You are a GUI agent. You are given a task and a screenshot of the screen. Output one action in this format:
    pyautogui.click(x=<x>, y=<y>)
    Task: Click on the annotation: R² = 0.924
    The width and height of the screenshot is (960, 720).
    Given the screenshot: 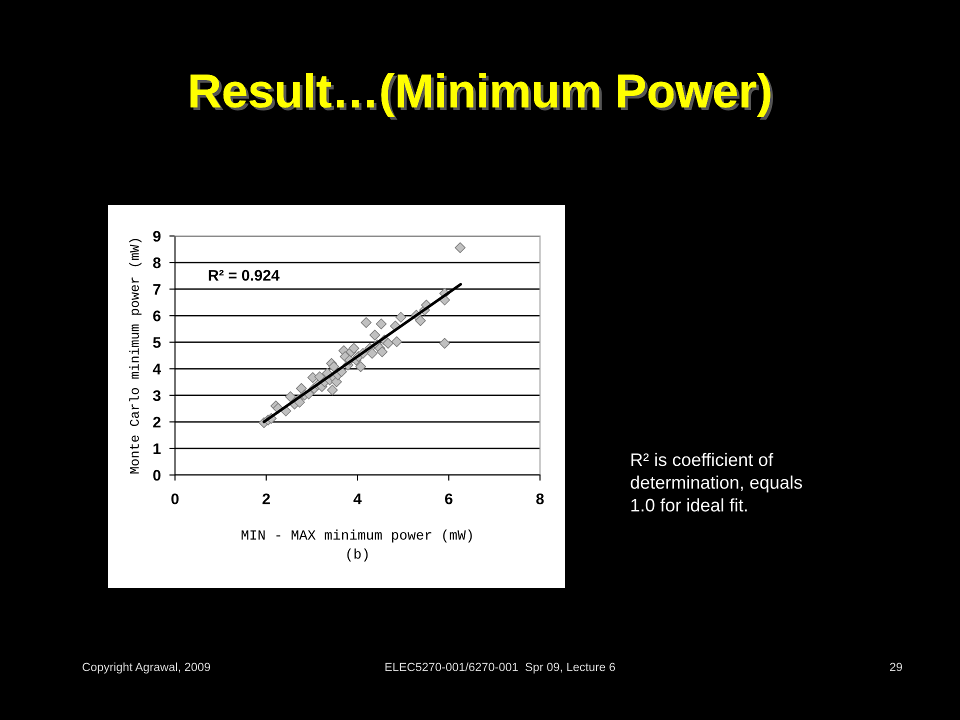 What is the action you would take?
    pyautogui.click(x=244, y=275)
    